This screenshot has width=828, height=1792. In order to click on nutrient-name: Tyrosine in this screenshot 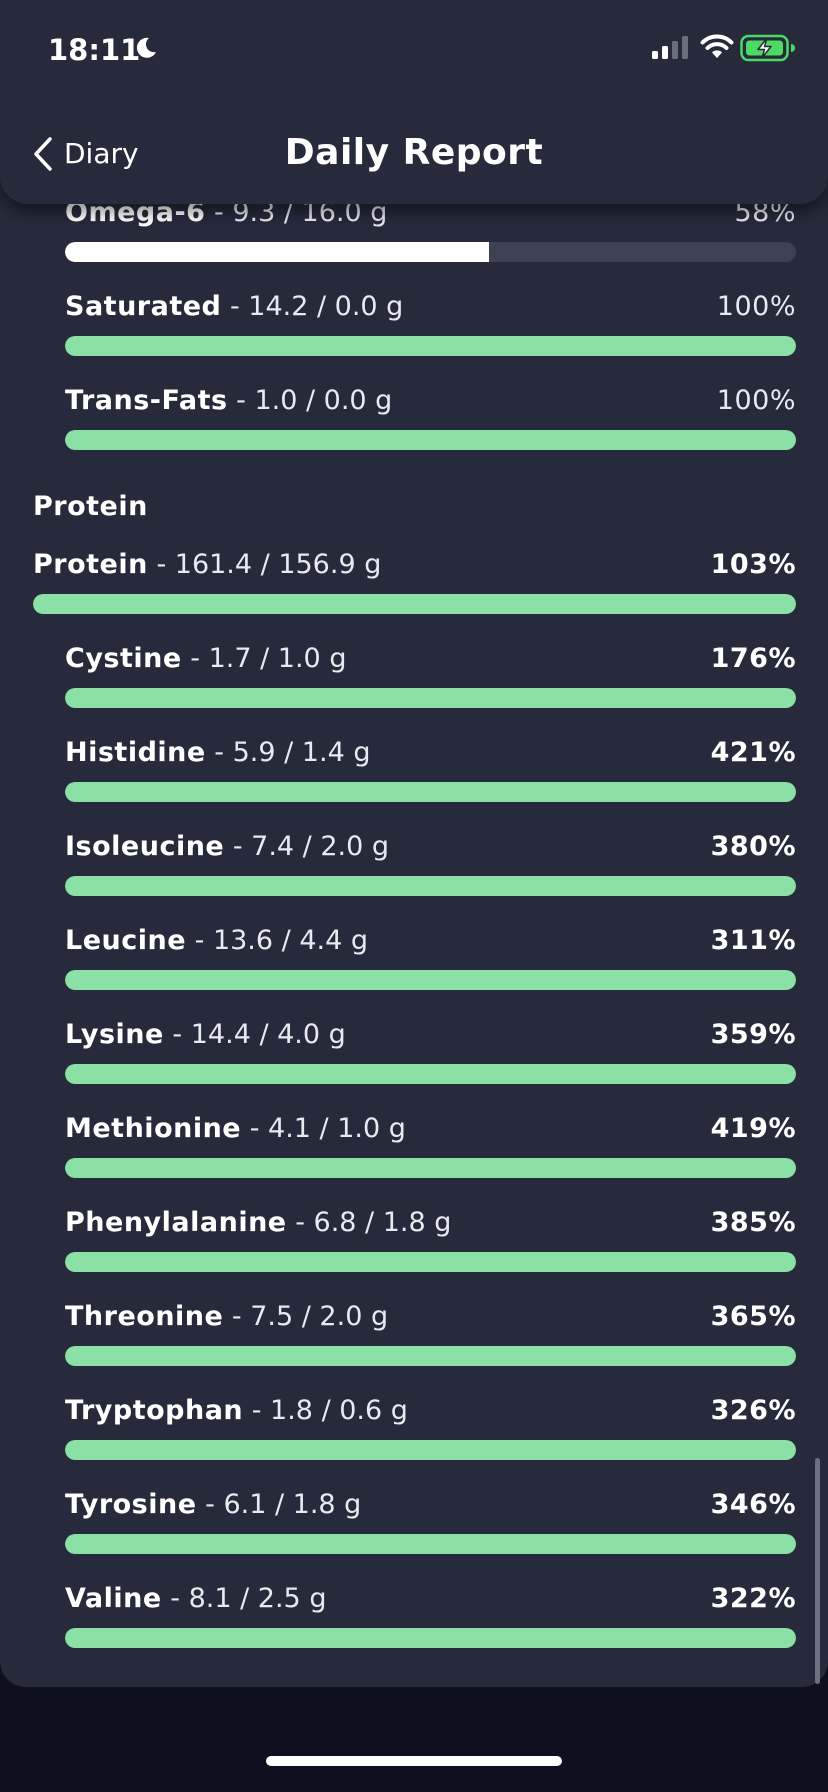, I will do `click(131, 1504)`.